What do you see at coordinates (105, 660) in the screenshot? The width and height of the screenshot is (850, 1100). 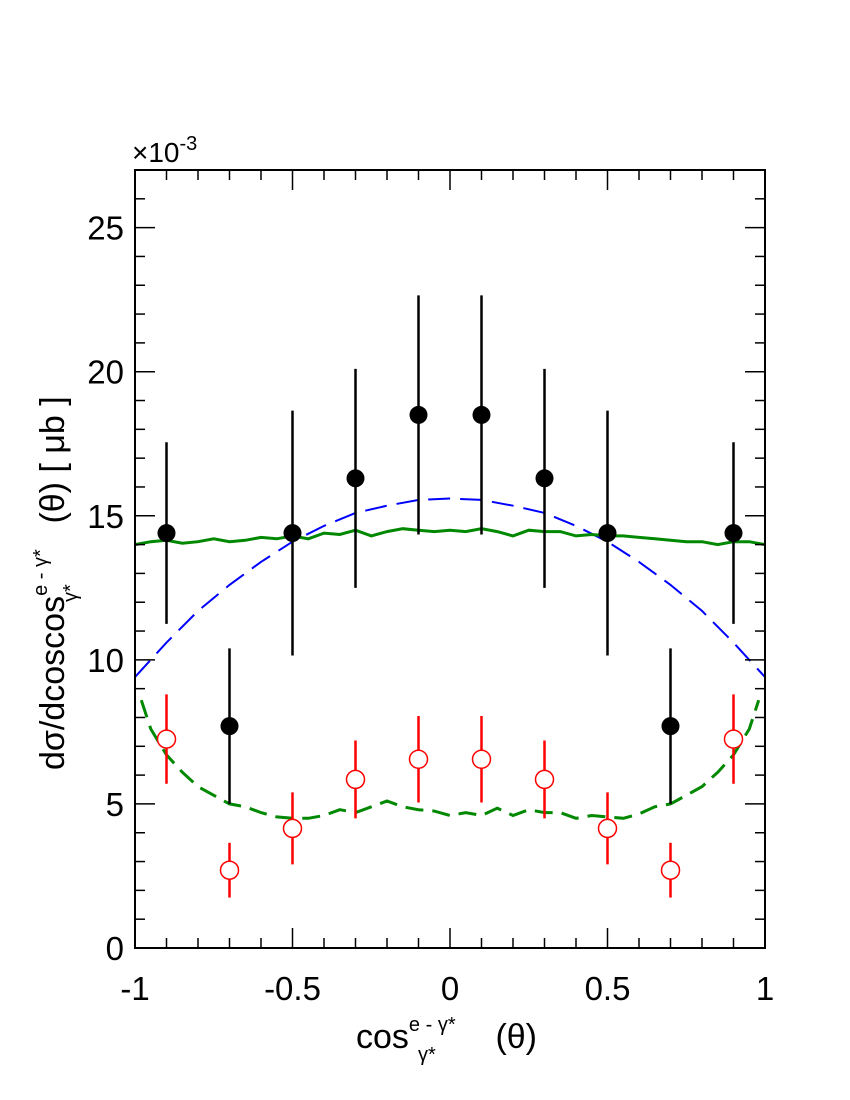 I see `y-tick-label: 10` at bounding box center [105, 660].